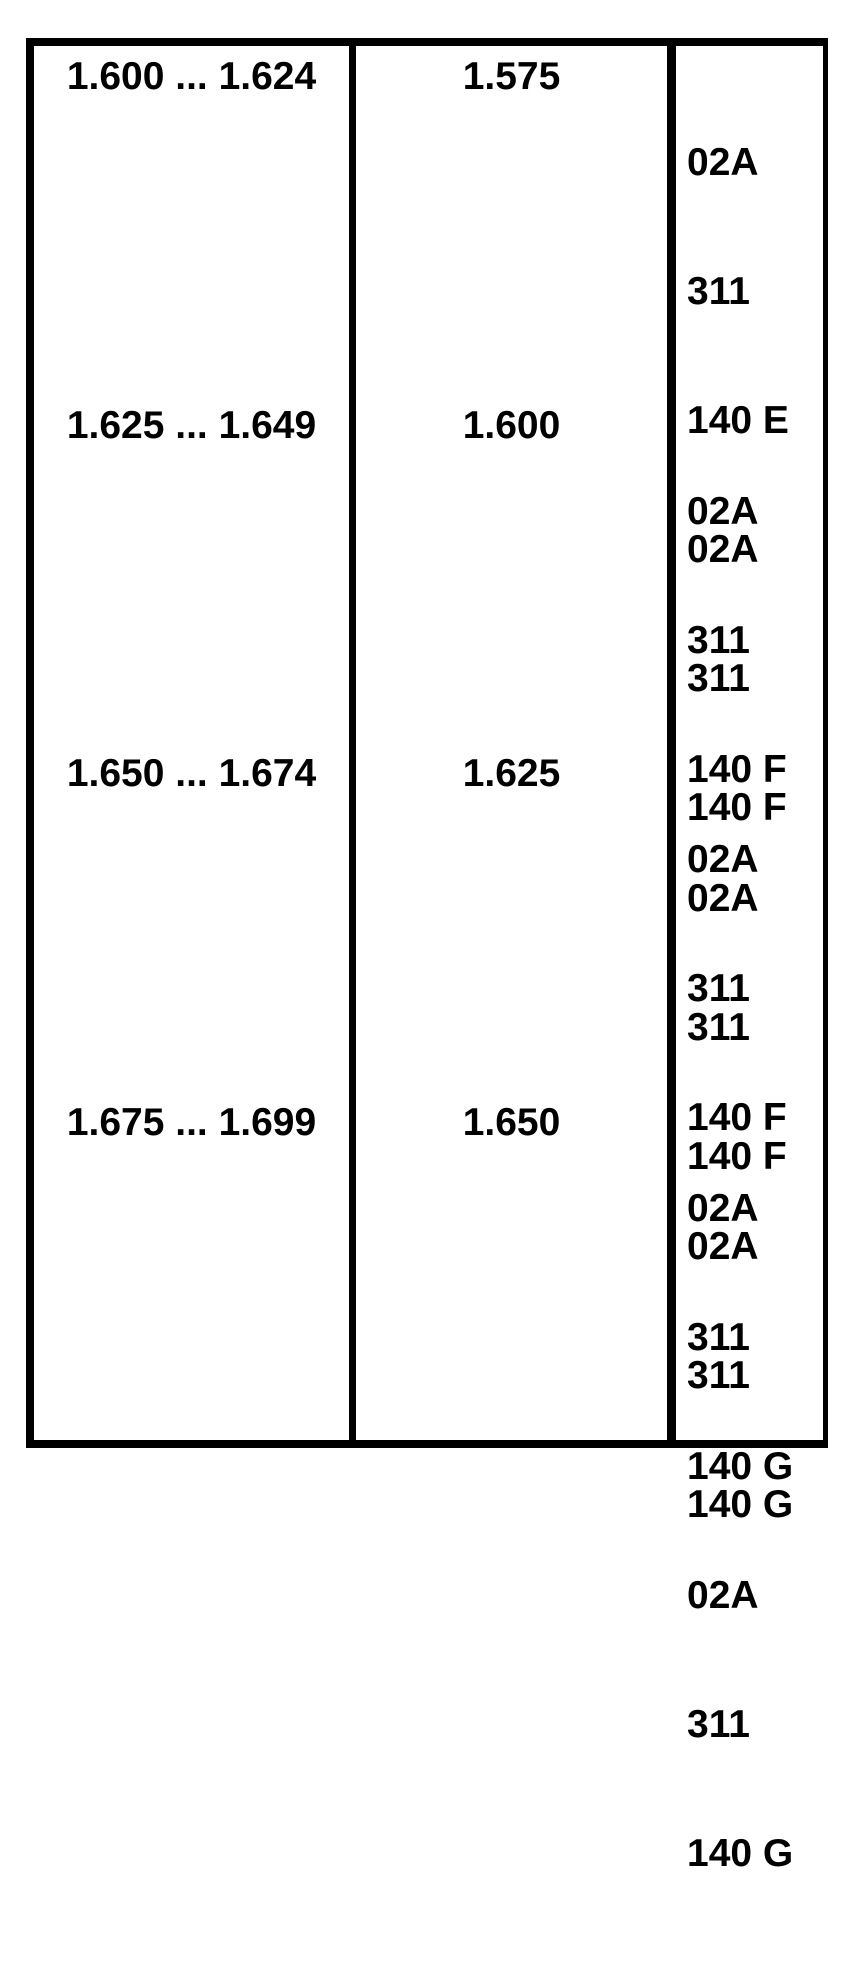 The width and height of the screenshot is (864, 1961). Describe the element at coordinates (749, 1182) in the screenshot. I see `codes-cell: 02A 311 140 F 02A 311 140 G` at that location.